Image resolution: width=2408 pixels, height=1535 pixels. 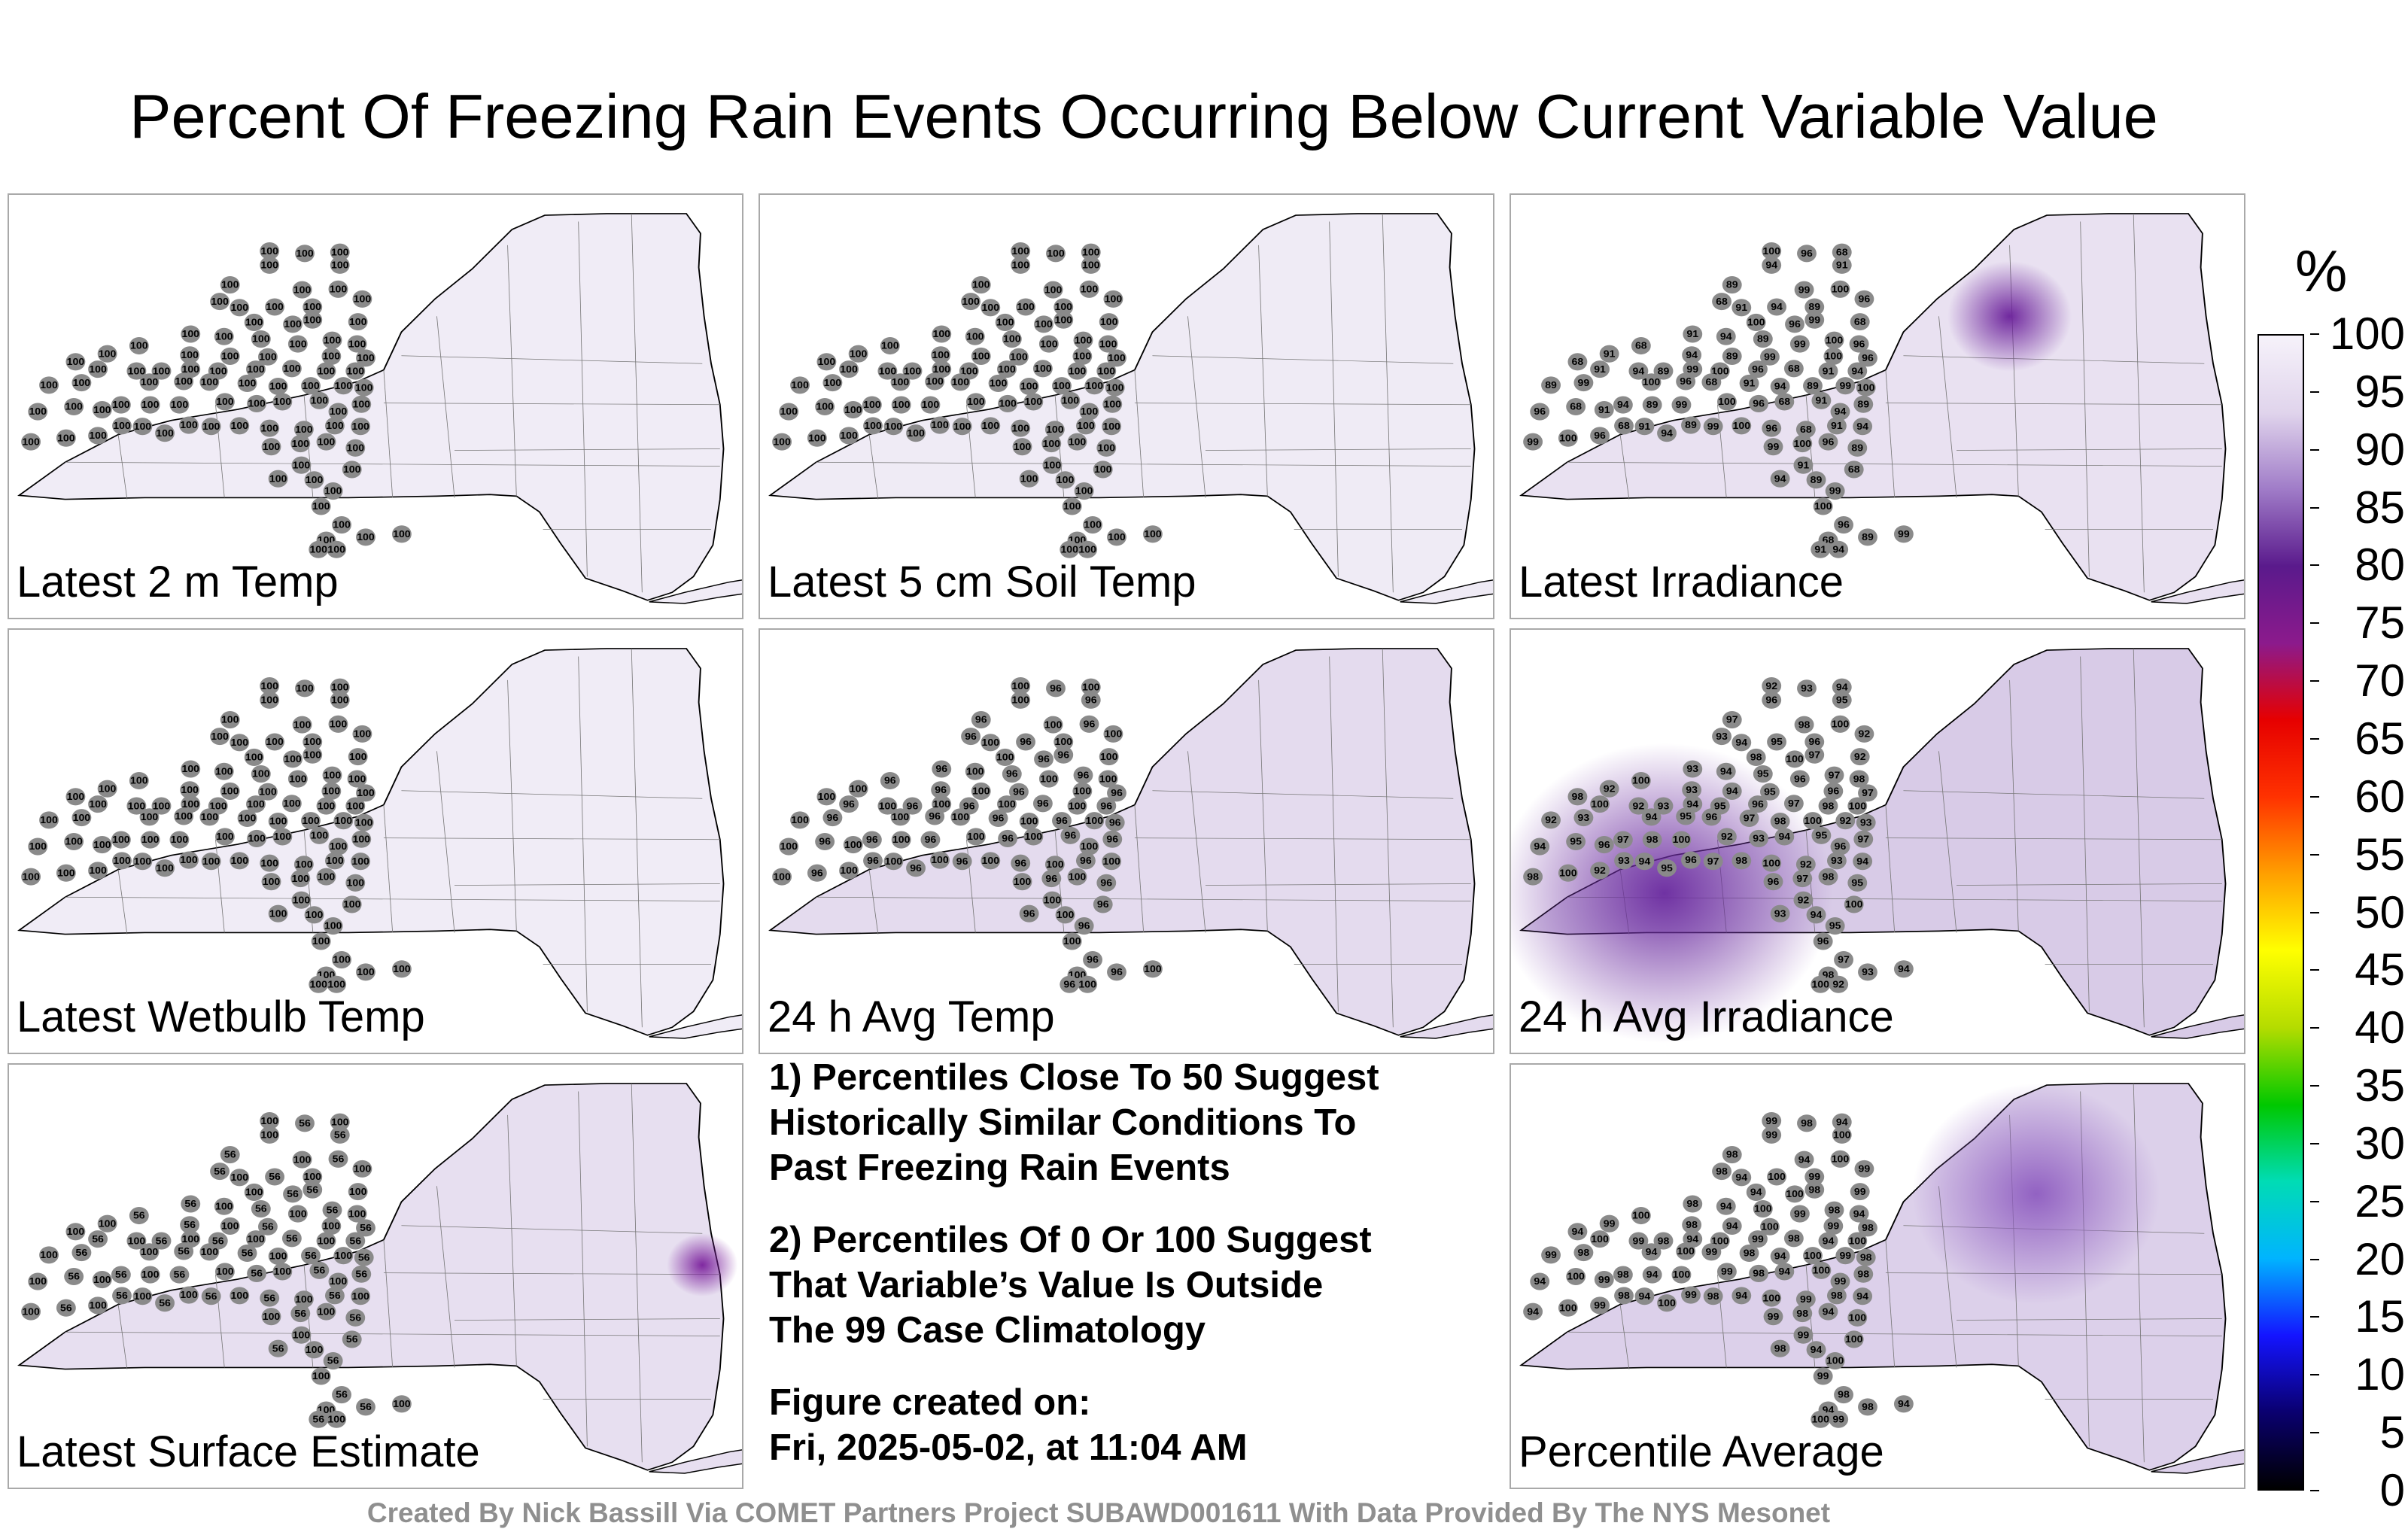 What do you see at coordinates (1578, 362) in the screenshot?
I see `svg-text: 68` at bounding box center [1578, 362].